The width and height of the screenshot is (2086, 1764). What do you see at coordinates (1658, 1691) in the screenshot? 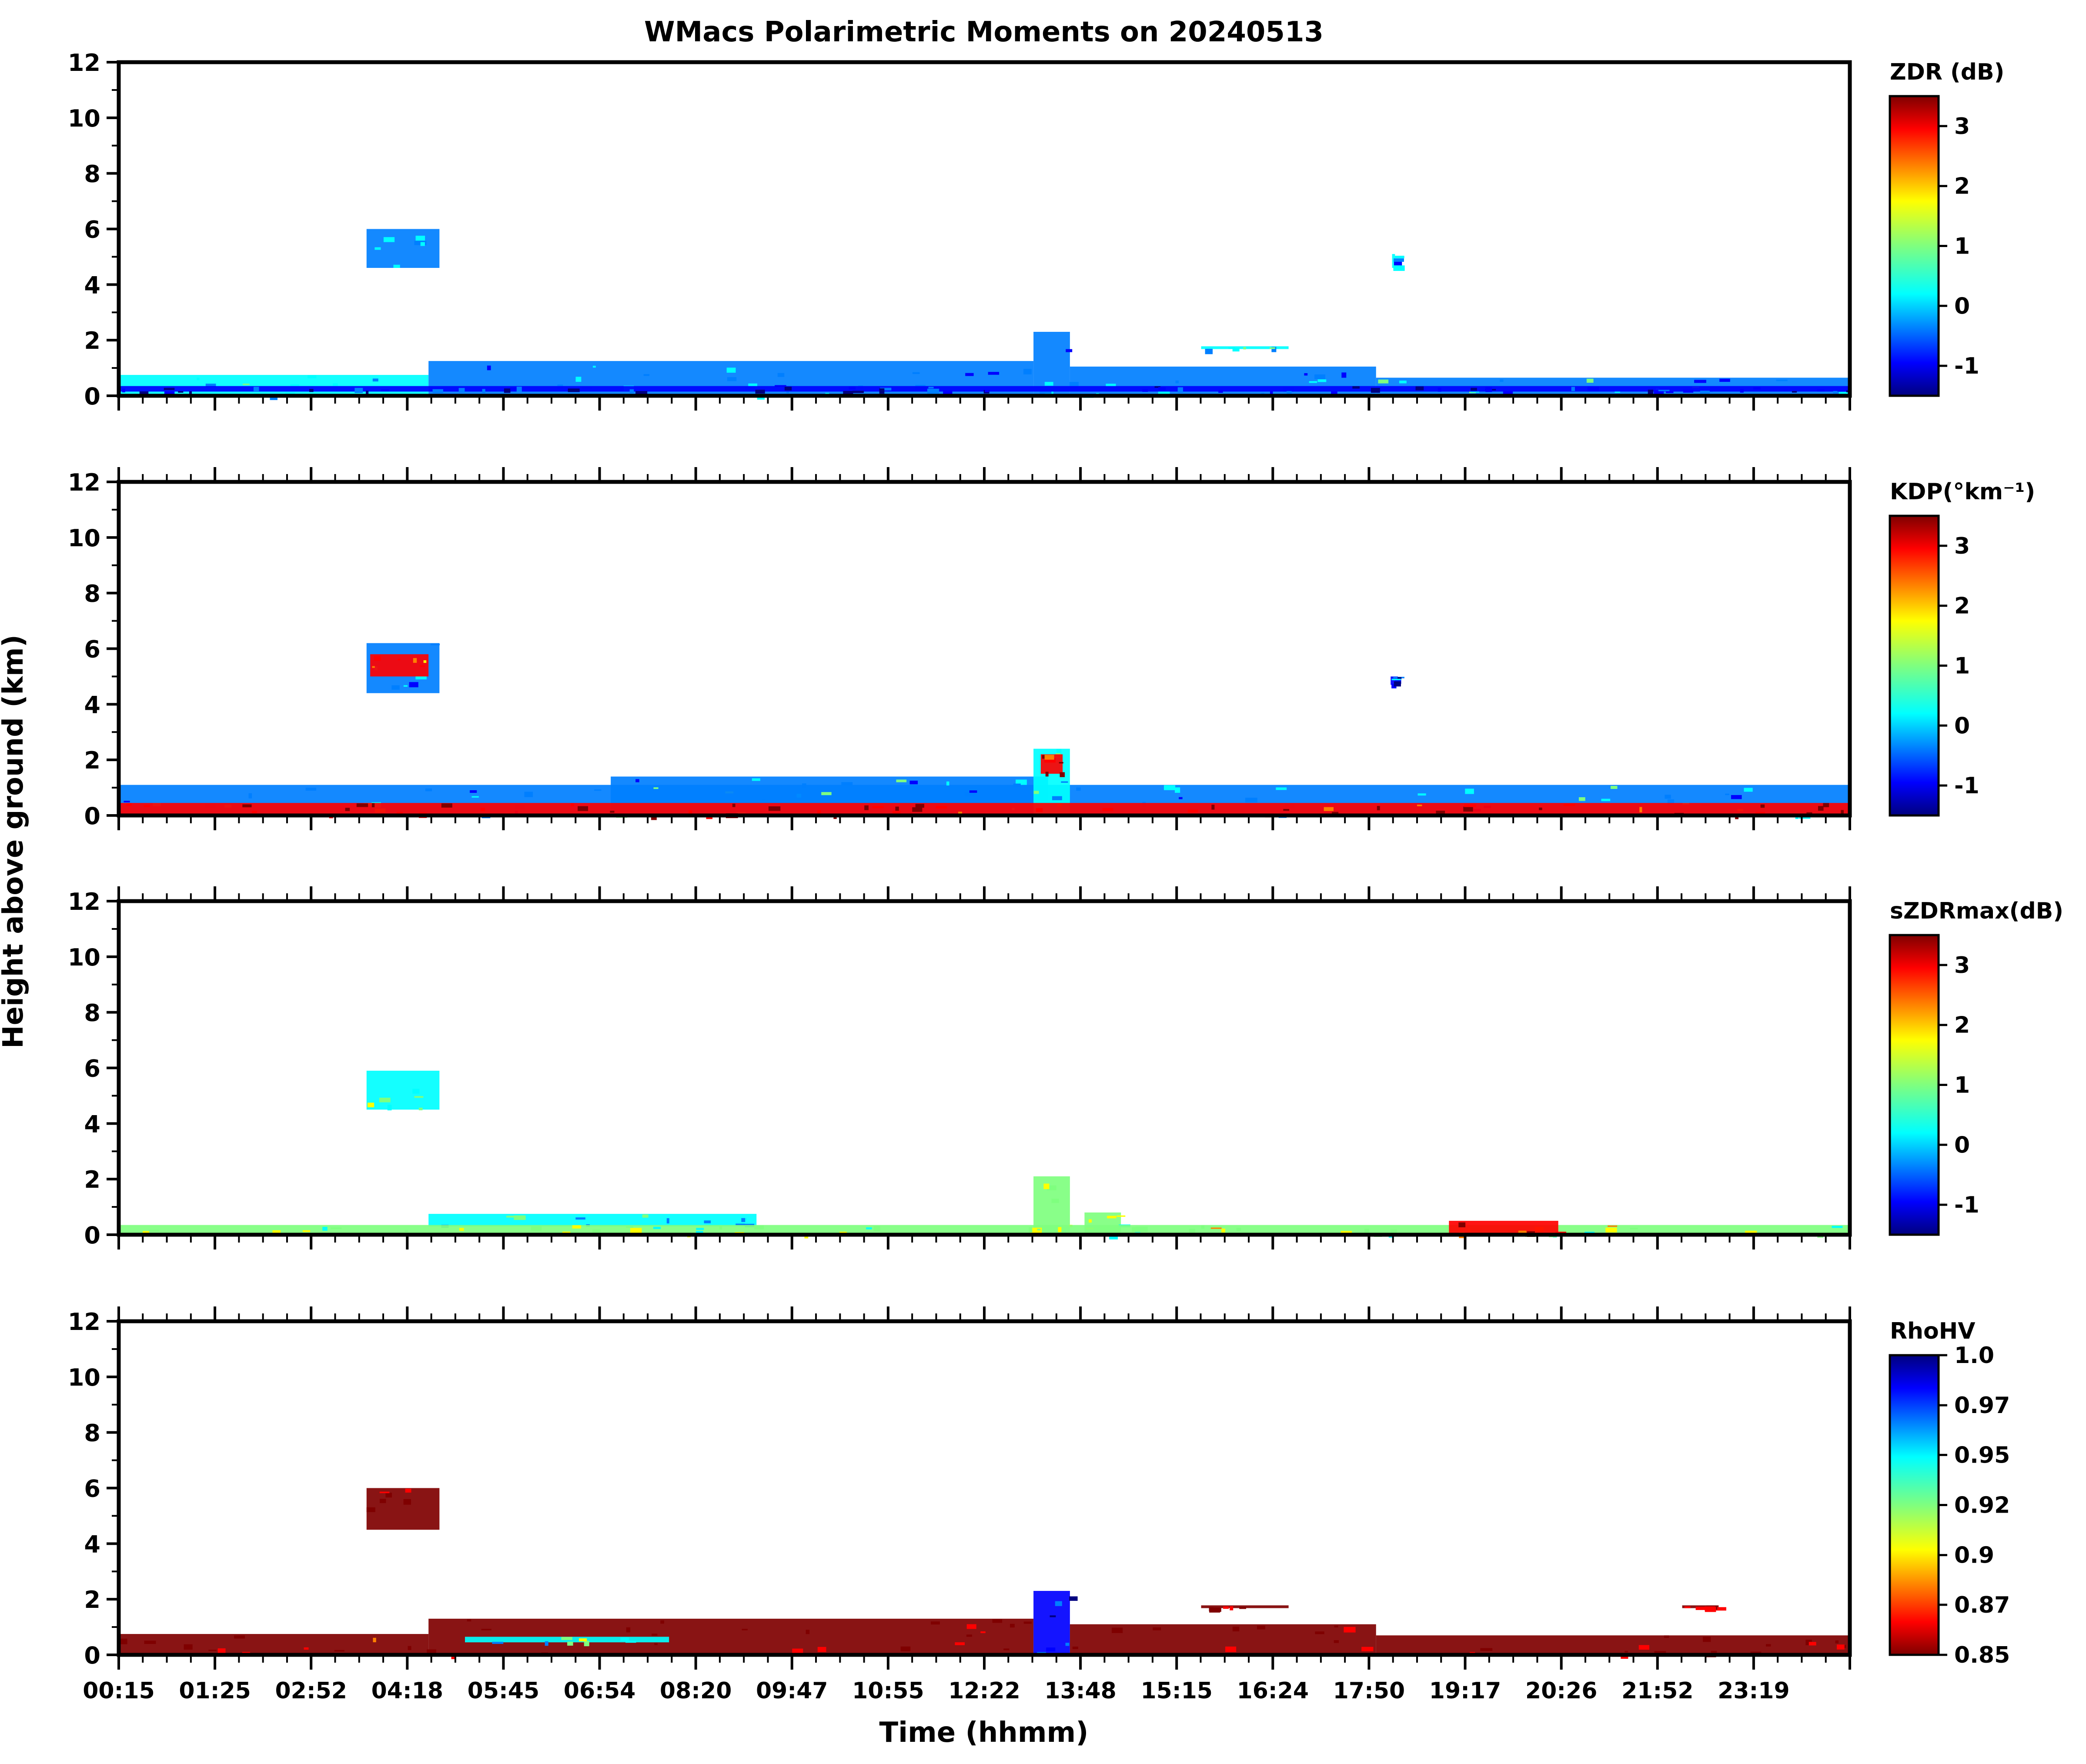
I see `x-tick-label: 21:52` at bounding box center [1658, 1691].